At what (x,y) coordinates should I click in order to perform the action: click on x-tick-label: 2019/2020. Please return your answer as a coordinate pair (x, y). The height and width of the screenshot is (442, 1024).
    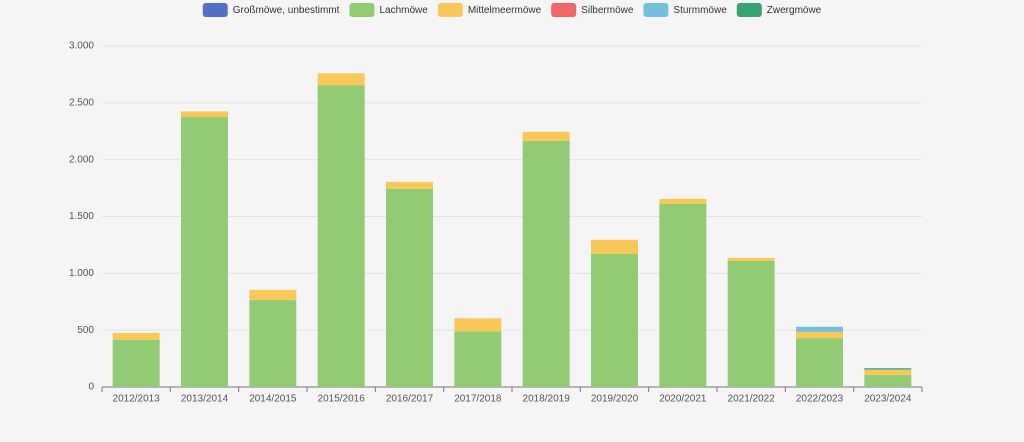
    Looking at the image, I should click on (615, 399).